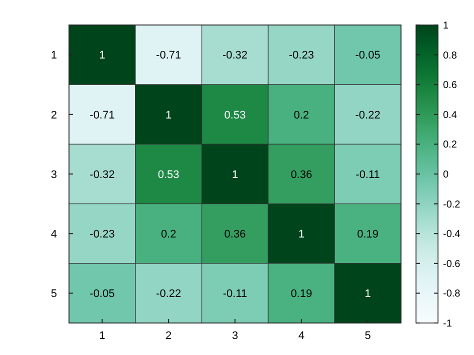 The image size is (474, 355). What do you see at coordinates (452, 204) in the screenshot?
I see `color-bar-label: -0.2` at bounding box center [452, 204].